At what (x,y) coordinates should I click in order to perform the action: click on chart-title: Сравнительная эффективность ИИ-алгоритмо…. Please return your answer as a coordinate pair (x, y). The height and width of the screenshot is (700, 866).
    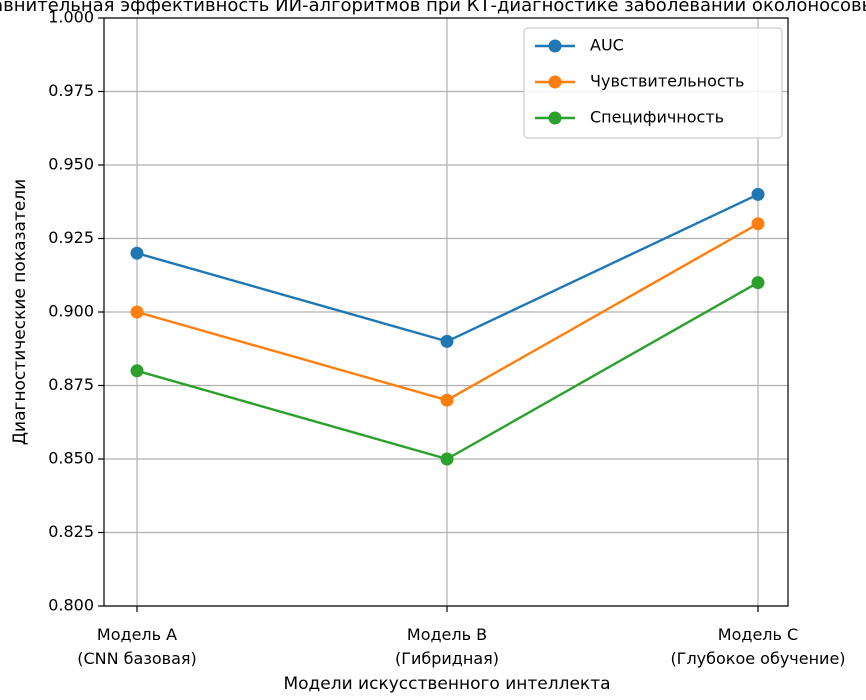
    Looking at the image, I should click on (433, 8).